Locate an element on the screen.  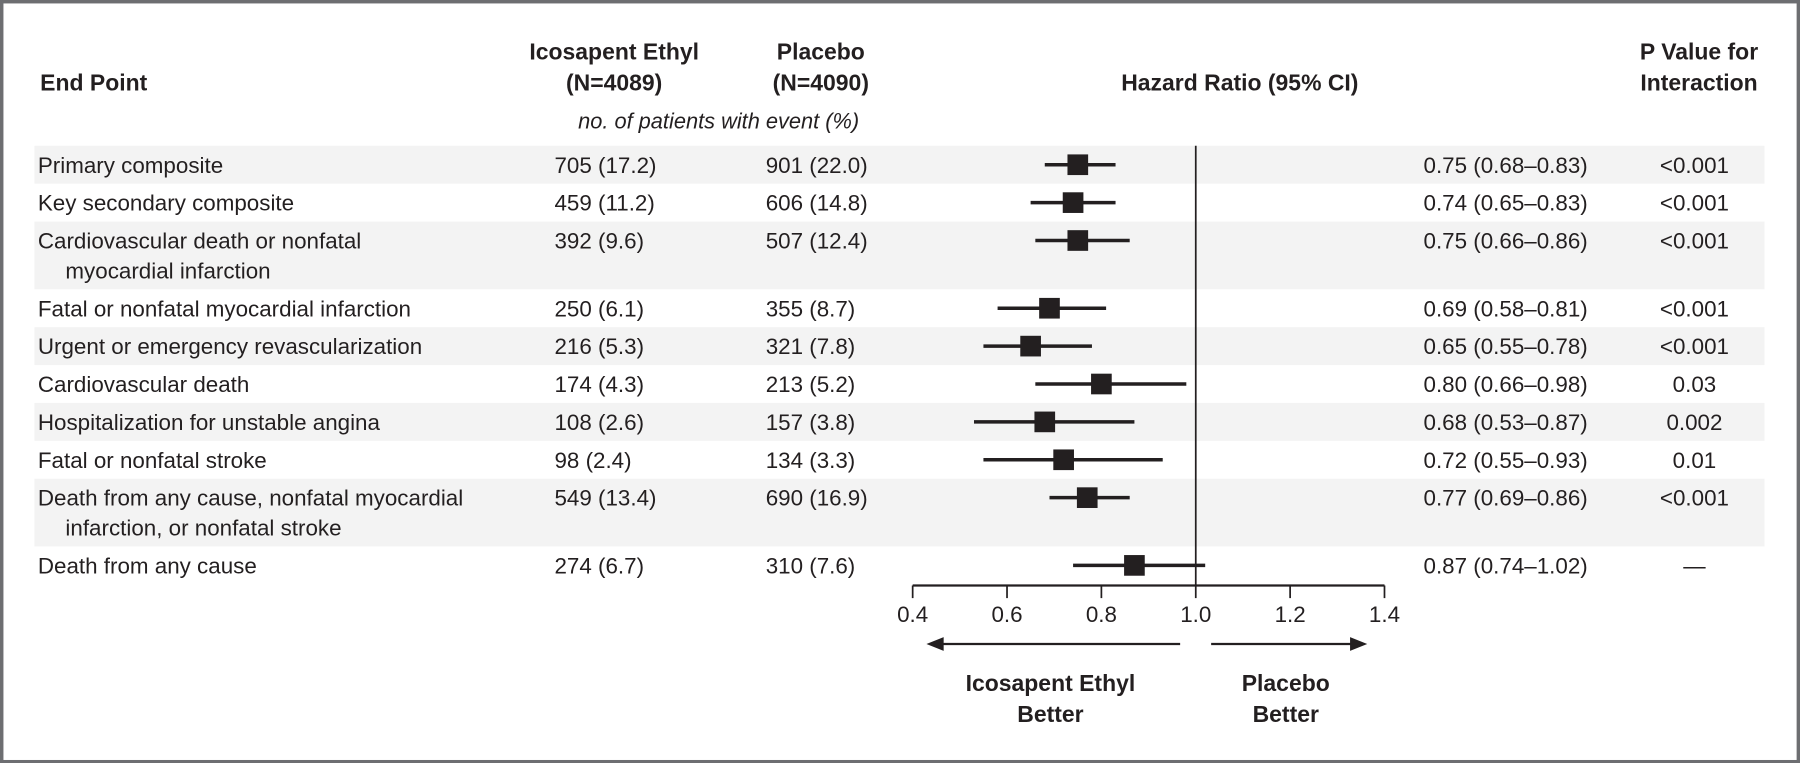
header-group1-name: Icosapent Ethyl is located at coordinates (614, 52).